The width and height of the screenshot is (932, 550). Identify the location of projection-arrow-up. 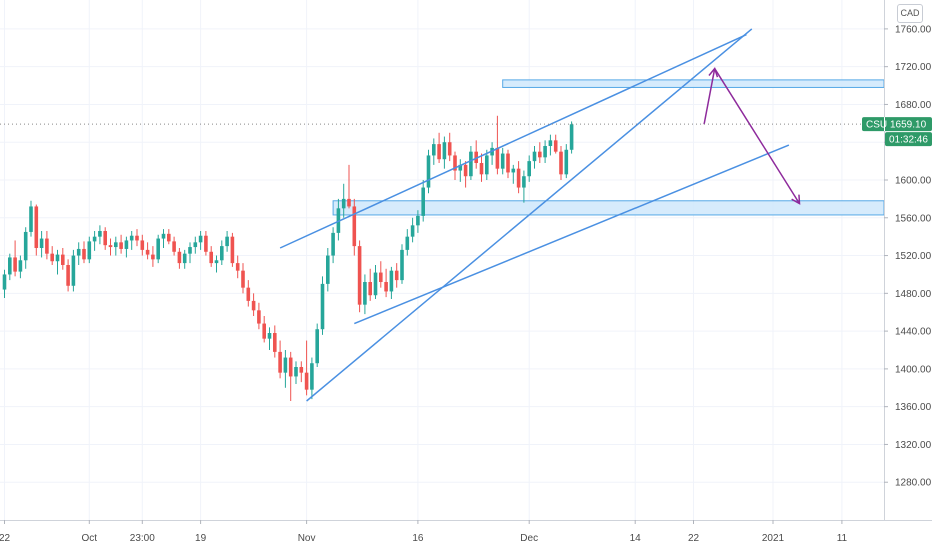
(709, 96).